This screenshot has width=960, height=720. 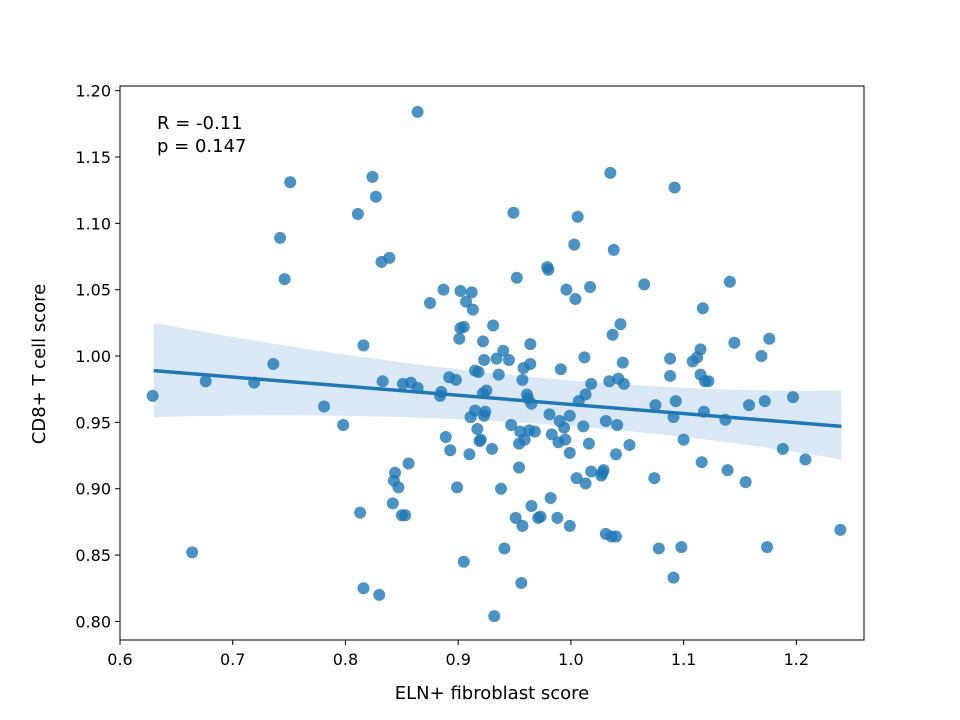 I want to click on x-tick-label-1: 0.7, so click(x=232, y=659).